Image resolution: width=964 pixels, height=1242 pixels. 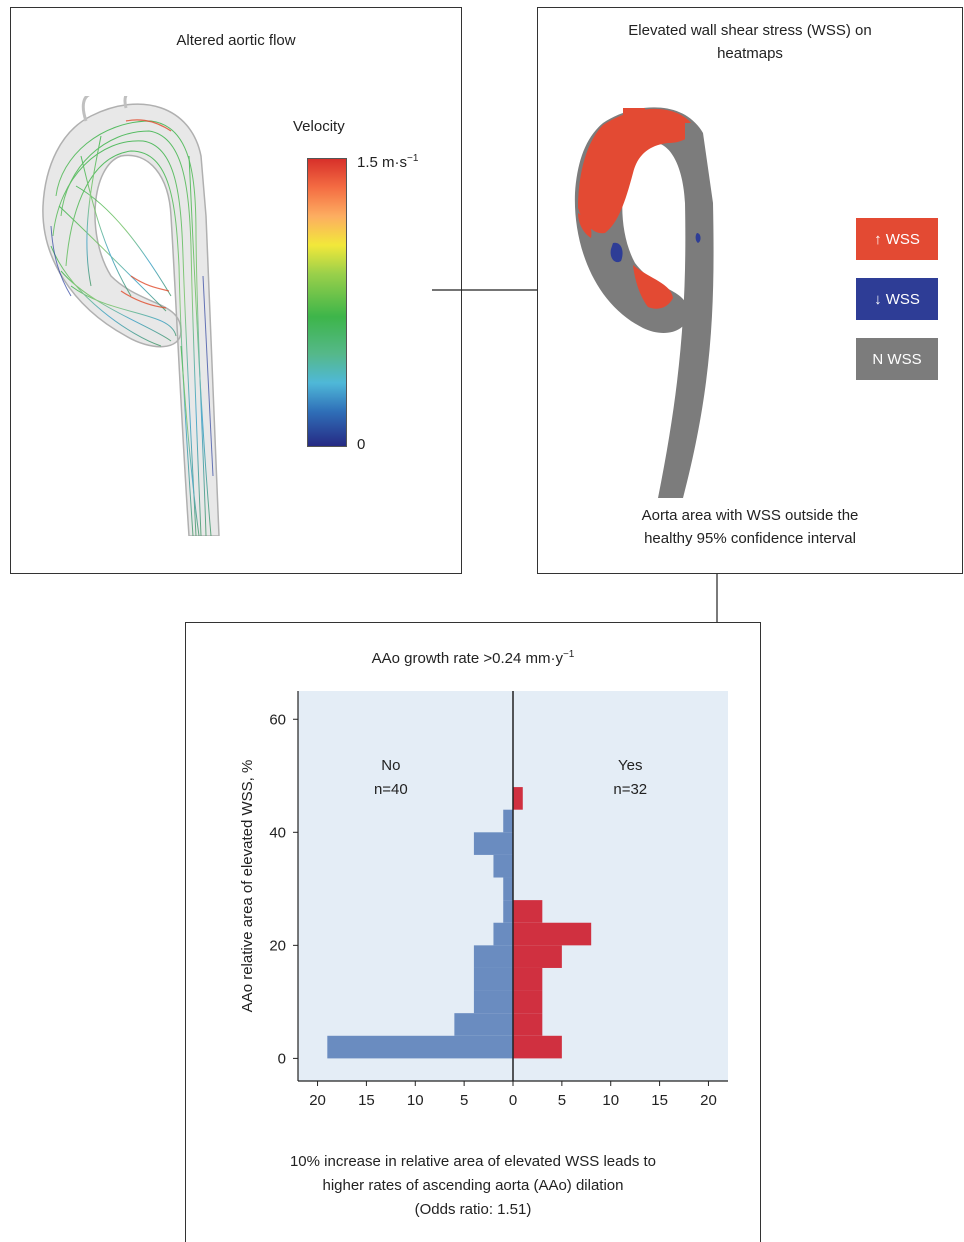 I want to click on wss-panel-title-line2: heatmaps, so click(x=750, y=53).